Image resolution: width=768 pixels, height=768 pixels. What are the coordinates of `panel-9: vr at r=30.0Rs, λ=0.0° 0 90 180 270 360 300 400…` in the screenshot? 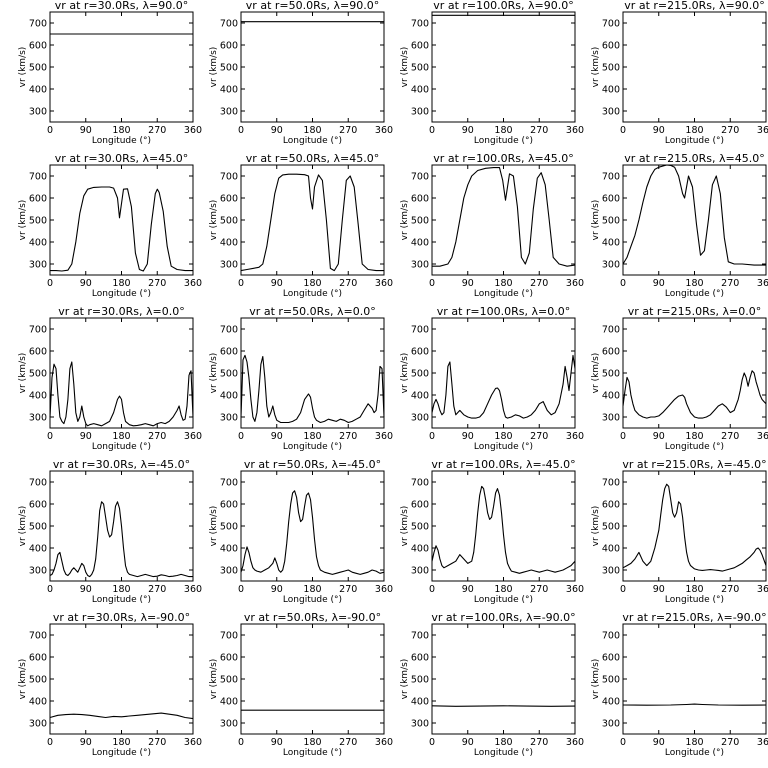 It's located at (110, 378).